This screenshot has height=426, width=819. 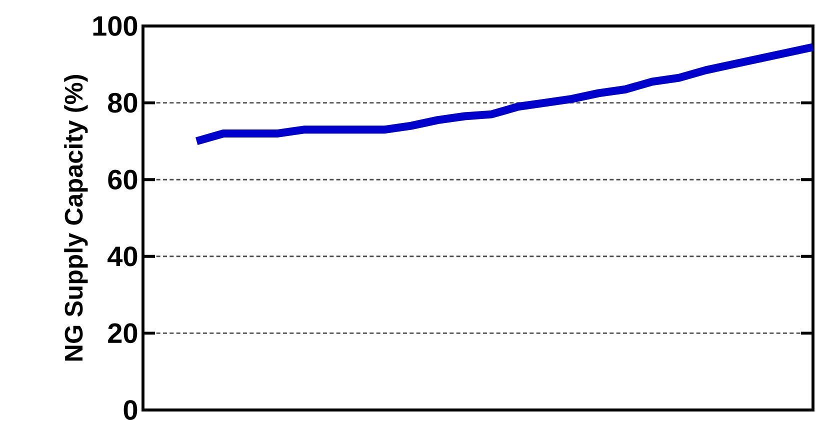 I want to click on y-tick-label: 40, so click(x=123, y=256).